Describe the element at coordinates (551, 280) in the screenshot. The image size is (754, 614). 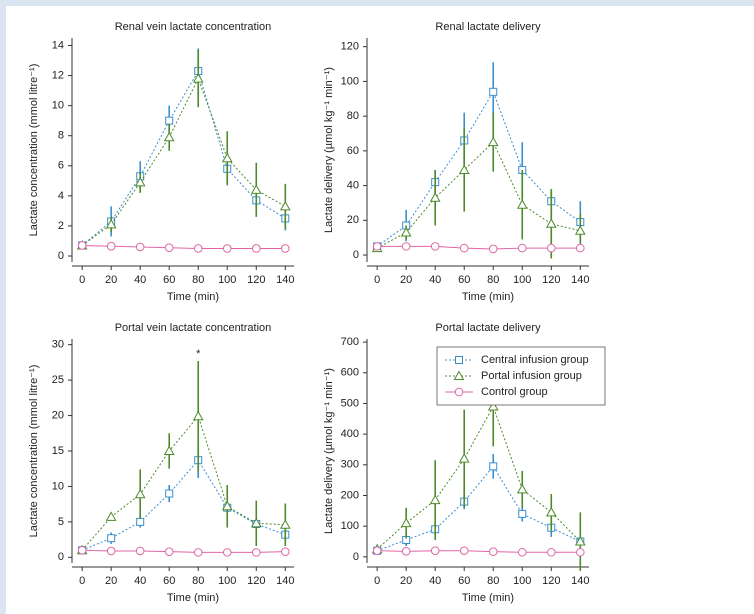
I see `x-tick-label: 120` at that location.